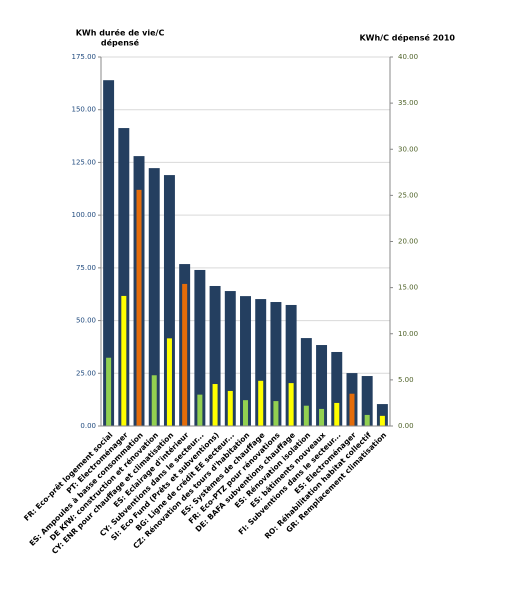  I want to click on y-tick-label: 50.00, so click(86, 321).